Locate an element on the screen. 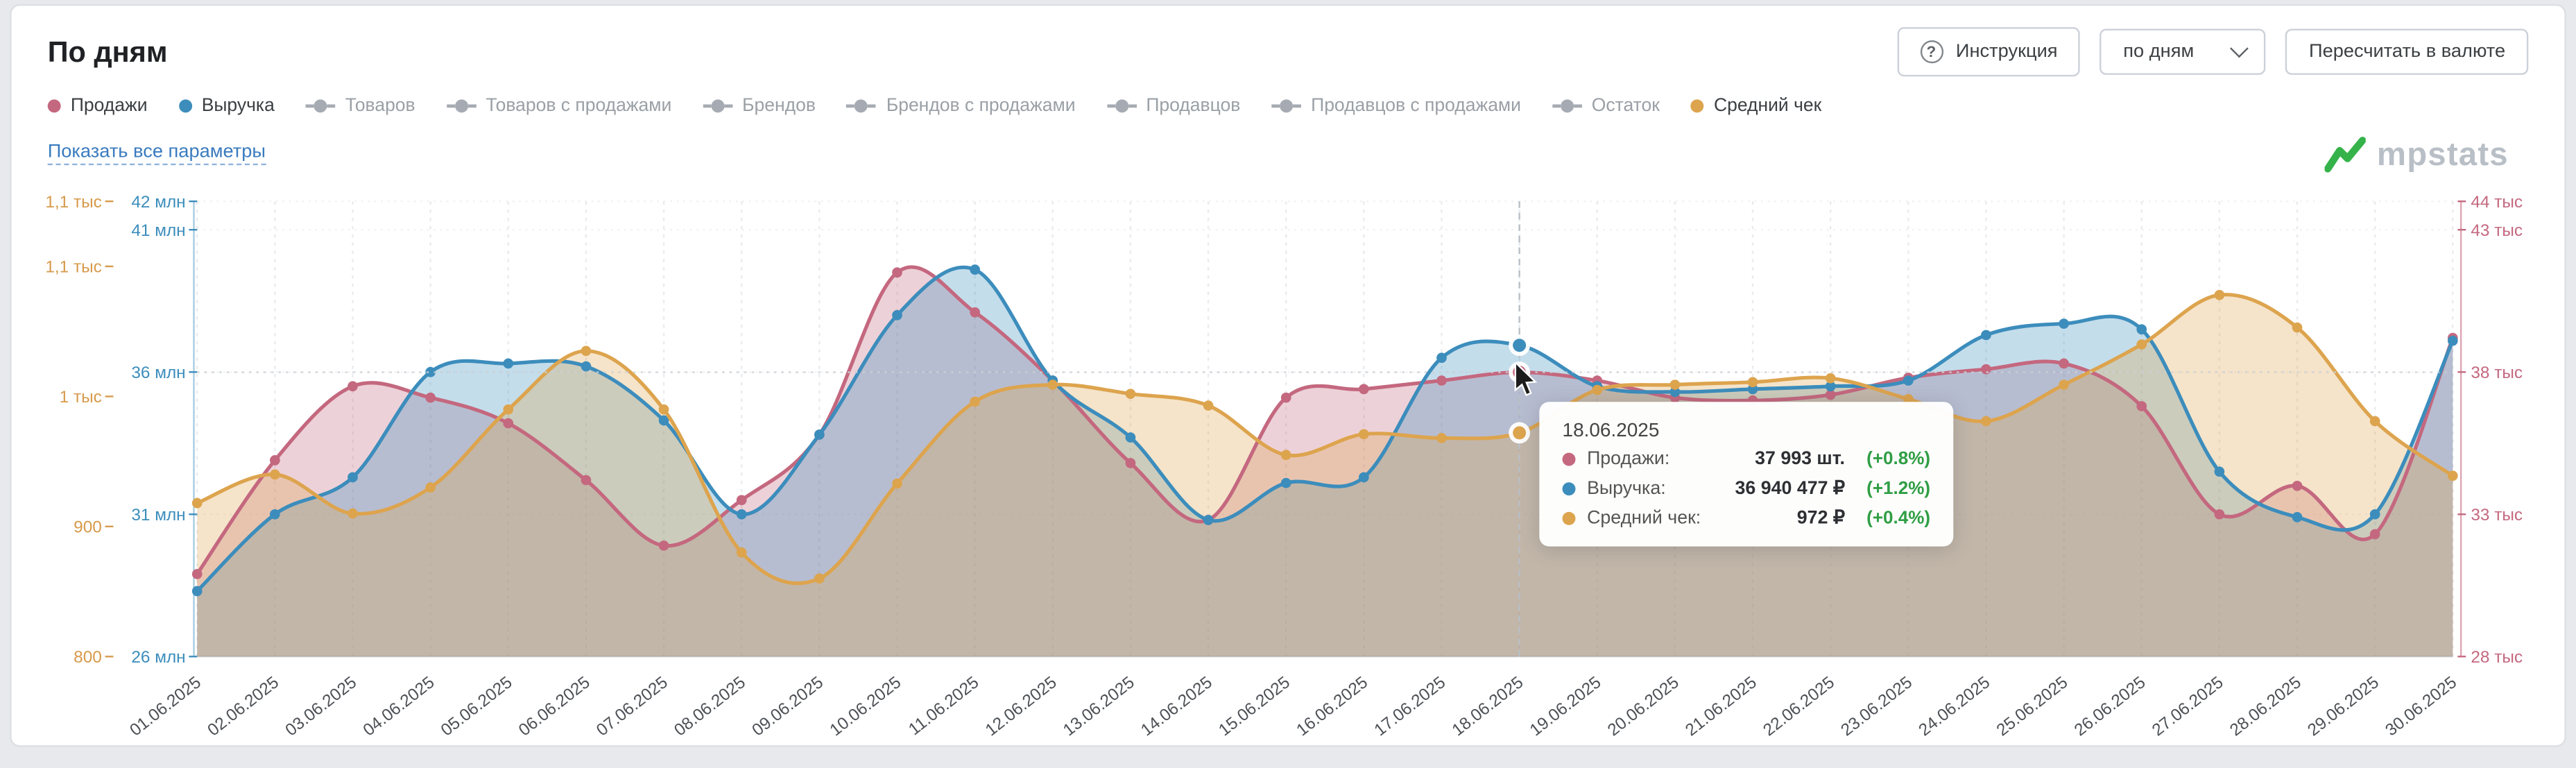  svg-text: 36 млн is located at coordinates (158, 373).